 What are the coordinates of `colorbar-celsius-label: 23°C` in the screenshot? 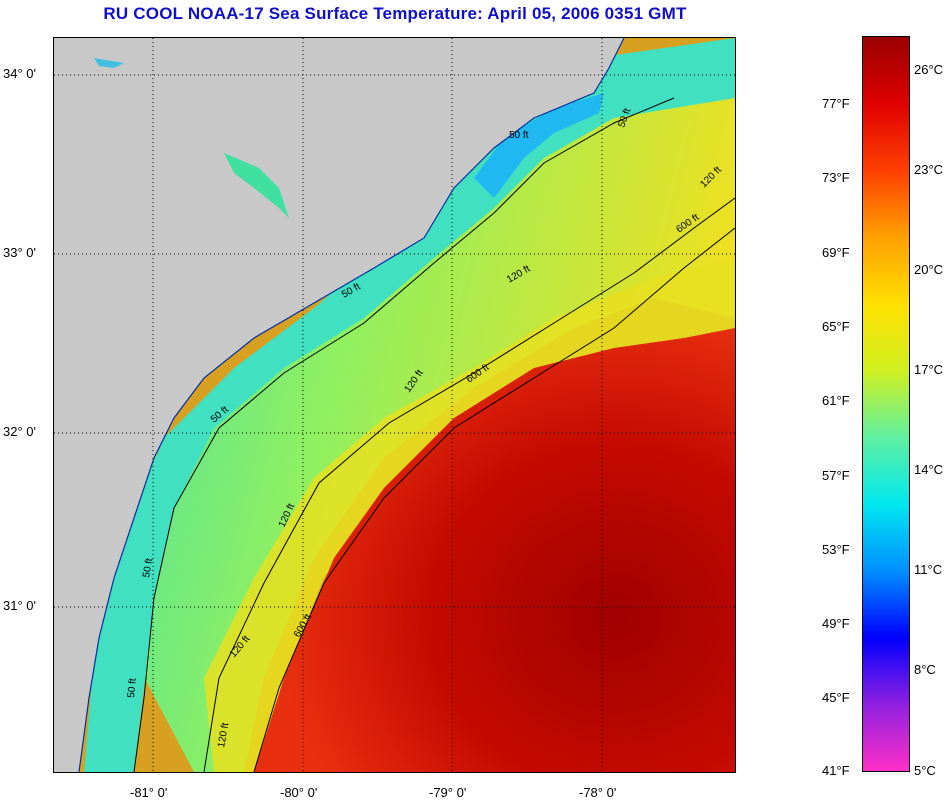 It's located at (929, 169).